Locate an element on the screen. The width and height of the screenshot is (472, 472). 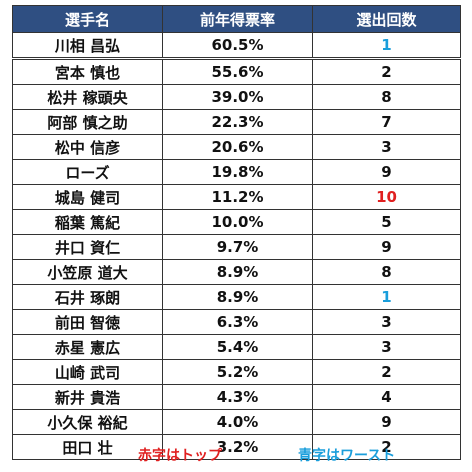
header-selection-count: 選出回数 is located at coordinates (386, 19).